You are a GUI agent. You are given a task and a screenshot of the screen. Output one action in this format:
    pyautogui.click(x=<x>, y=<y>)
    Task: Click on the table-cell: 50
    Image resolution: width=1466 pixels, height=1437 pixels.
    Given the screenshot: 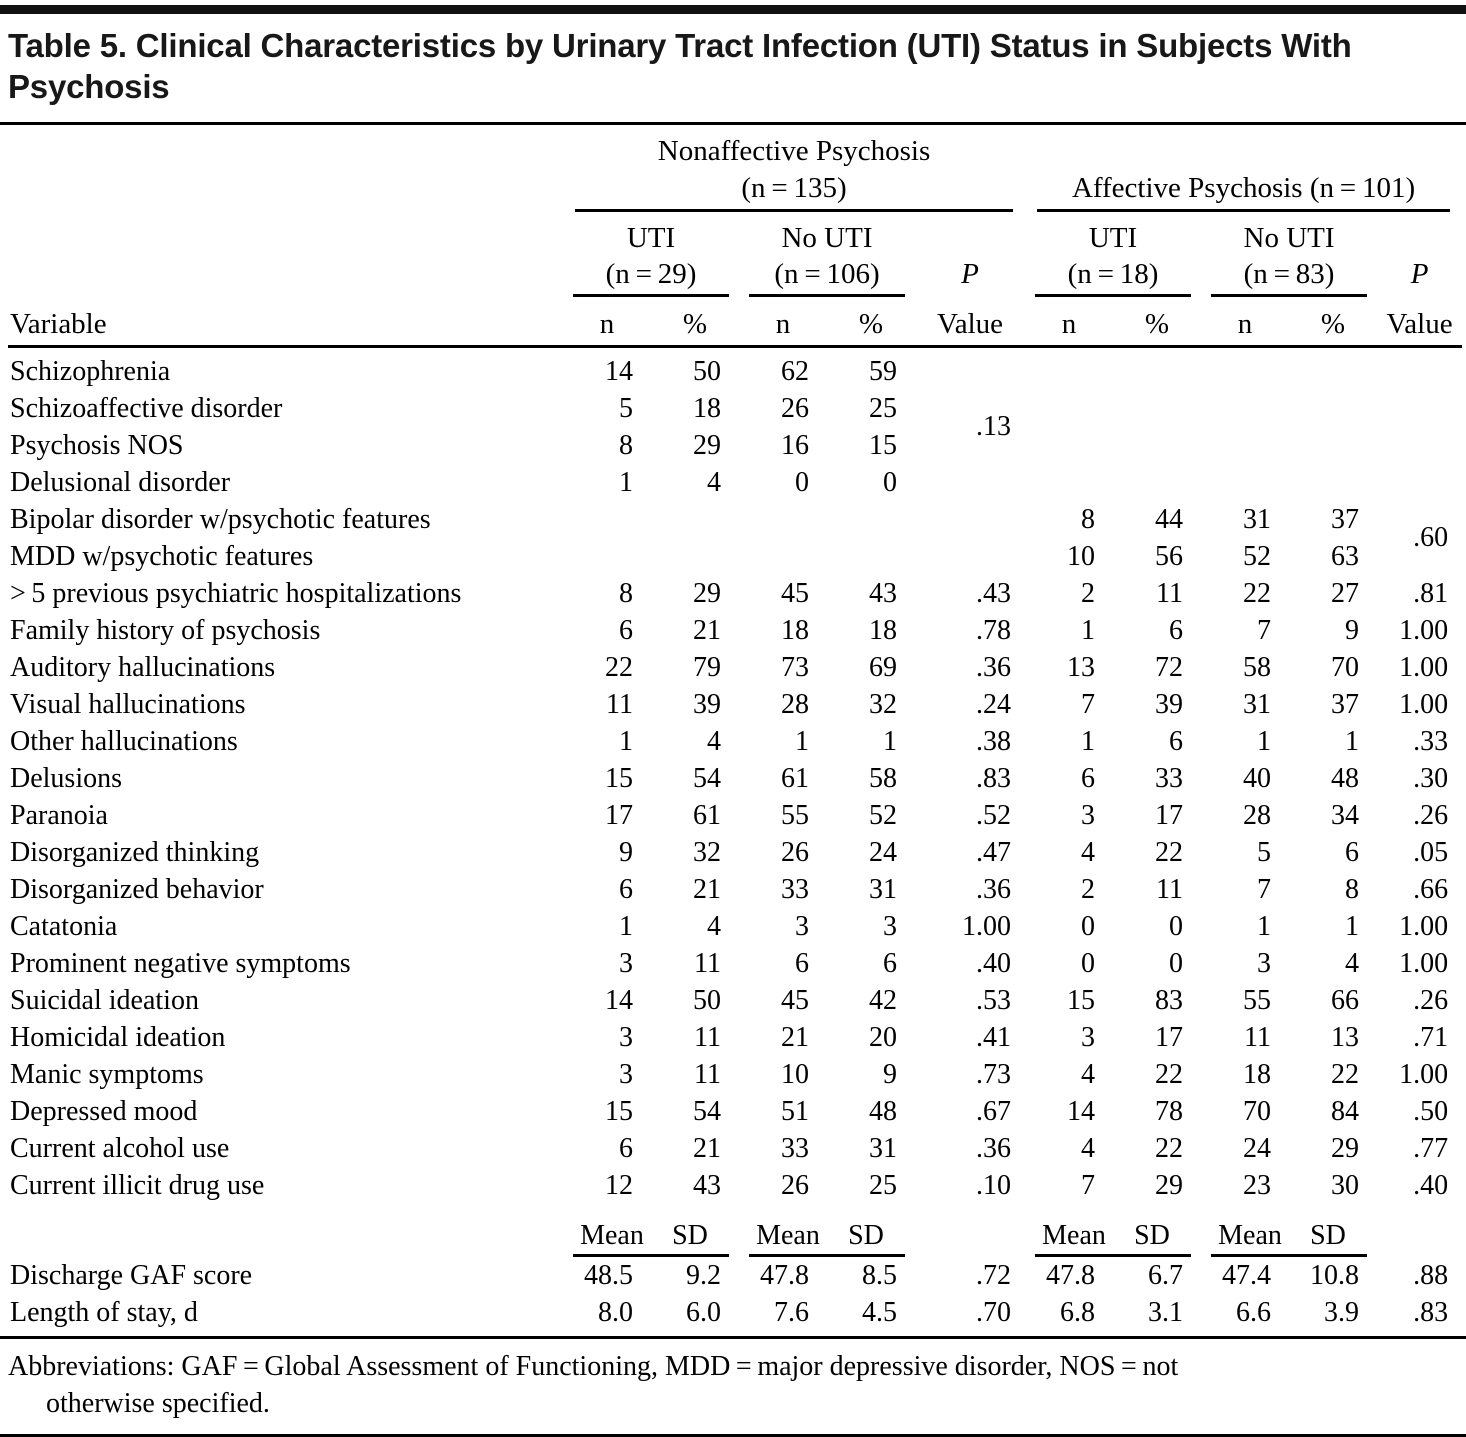 What is the action you would take?
    pyautogui.click(x=707, y=1000)
    